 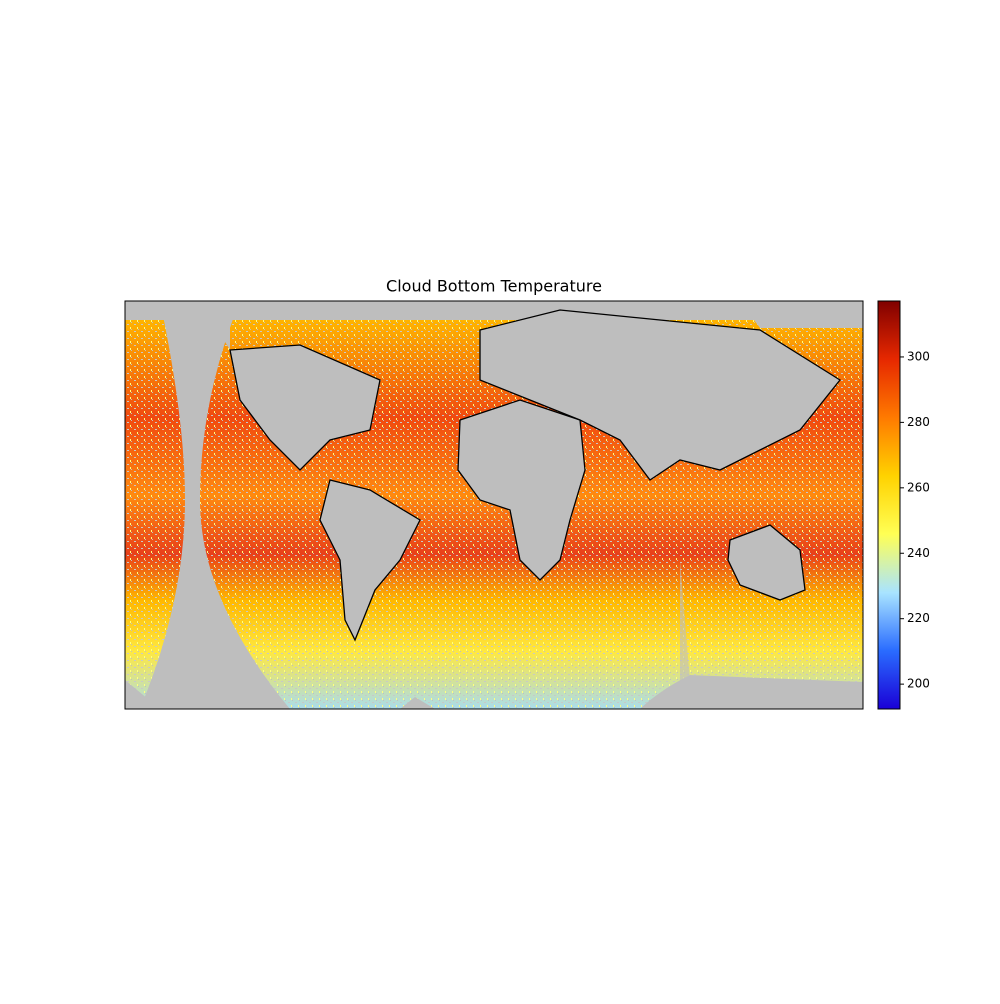 I want to click on colorbar-tick-label: 220, so click(x=918, y=618).